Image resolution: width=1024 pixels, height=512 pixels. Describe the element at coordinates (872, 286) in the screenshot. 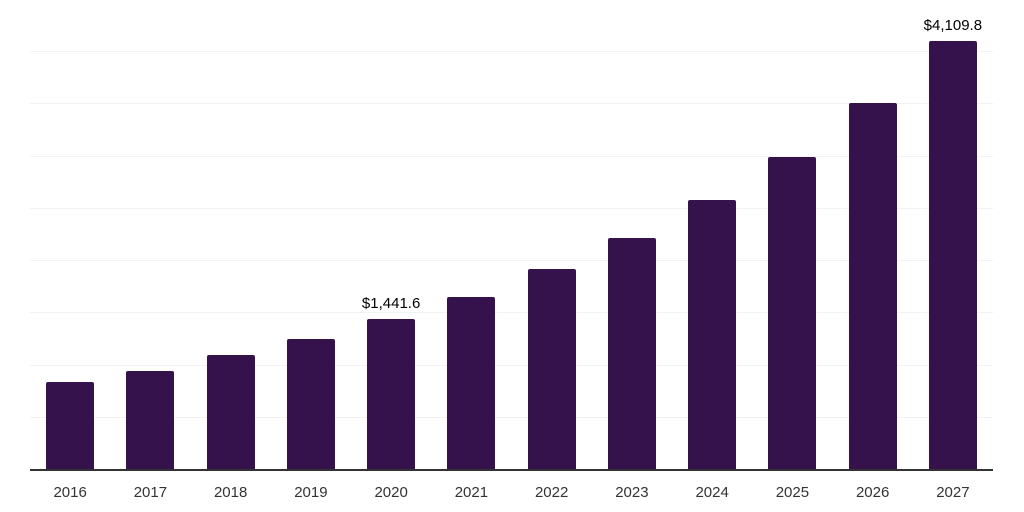

I see `bar-2026` at that location.